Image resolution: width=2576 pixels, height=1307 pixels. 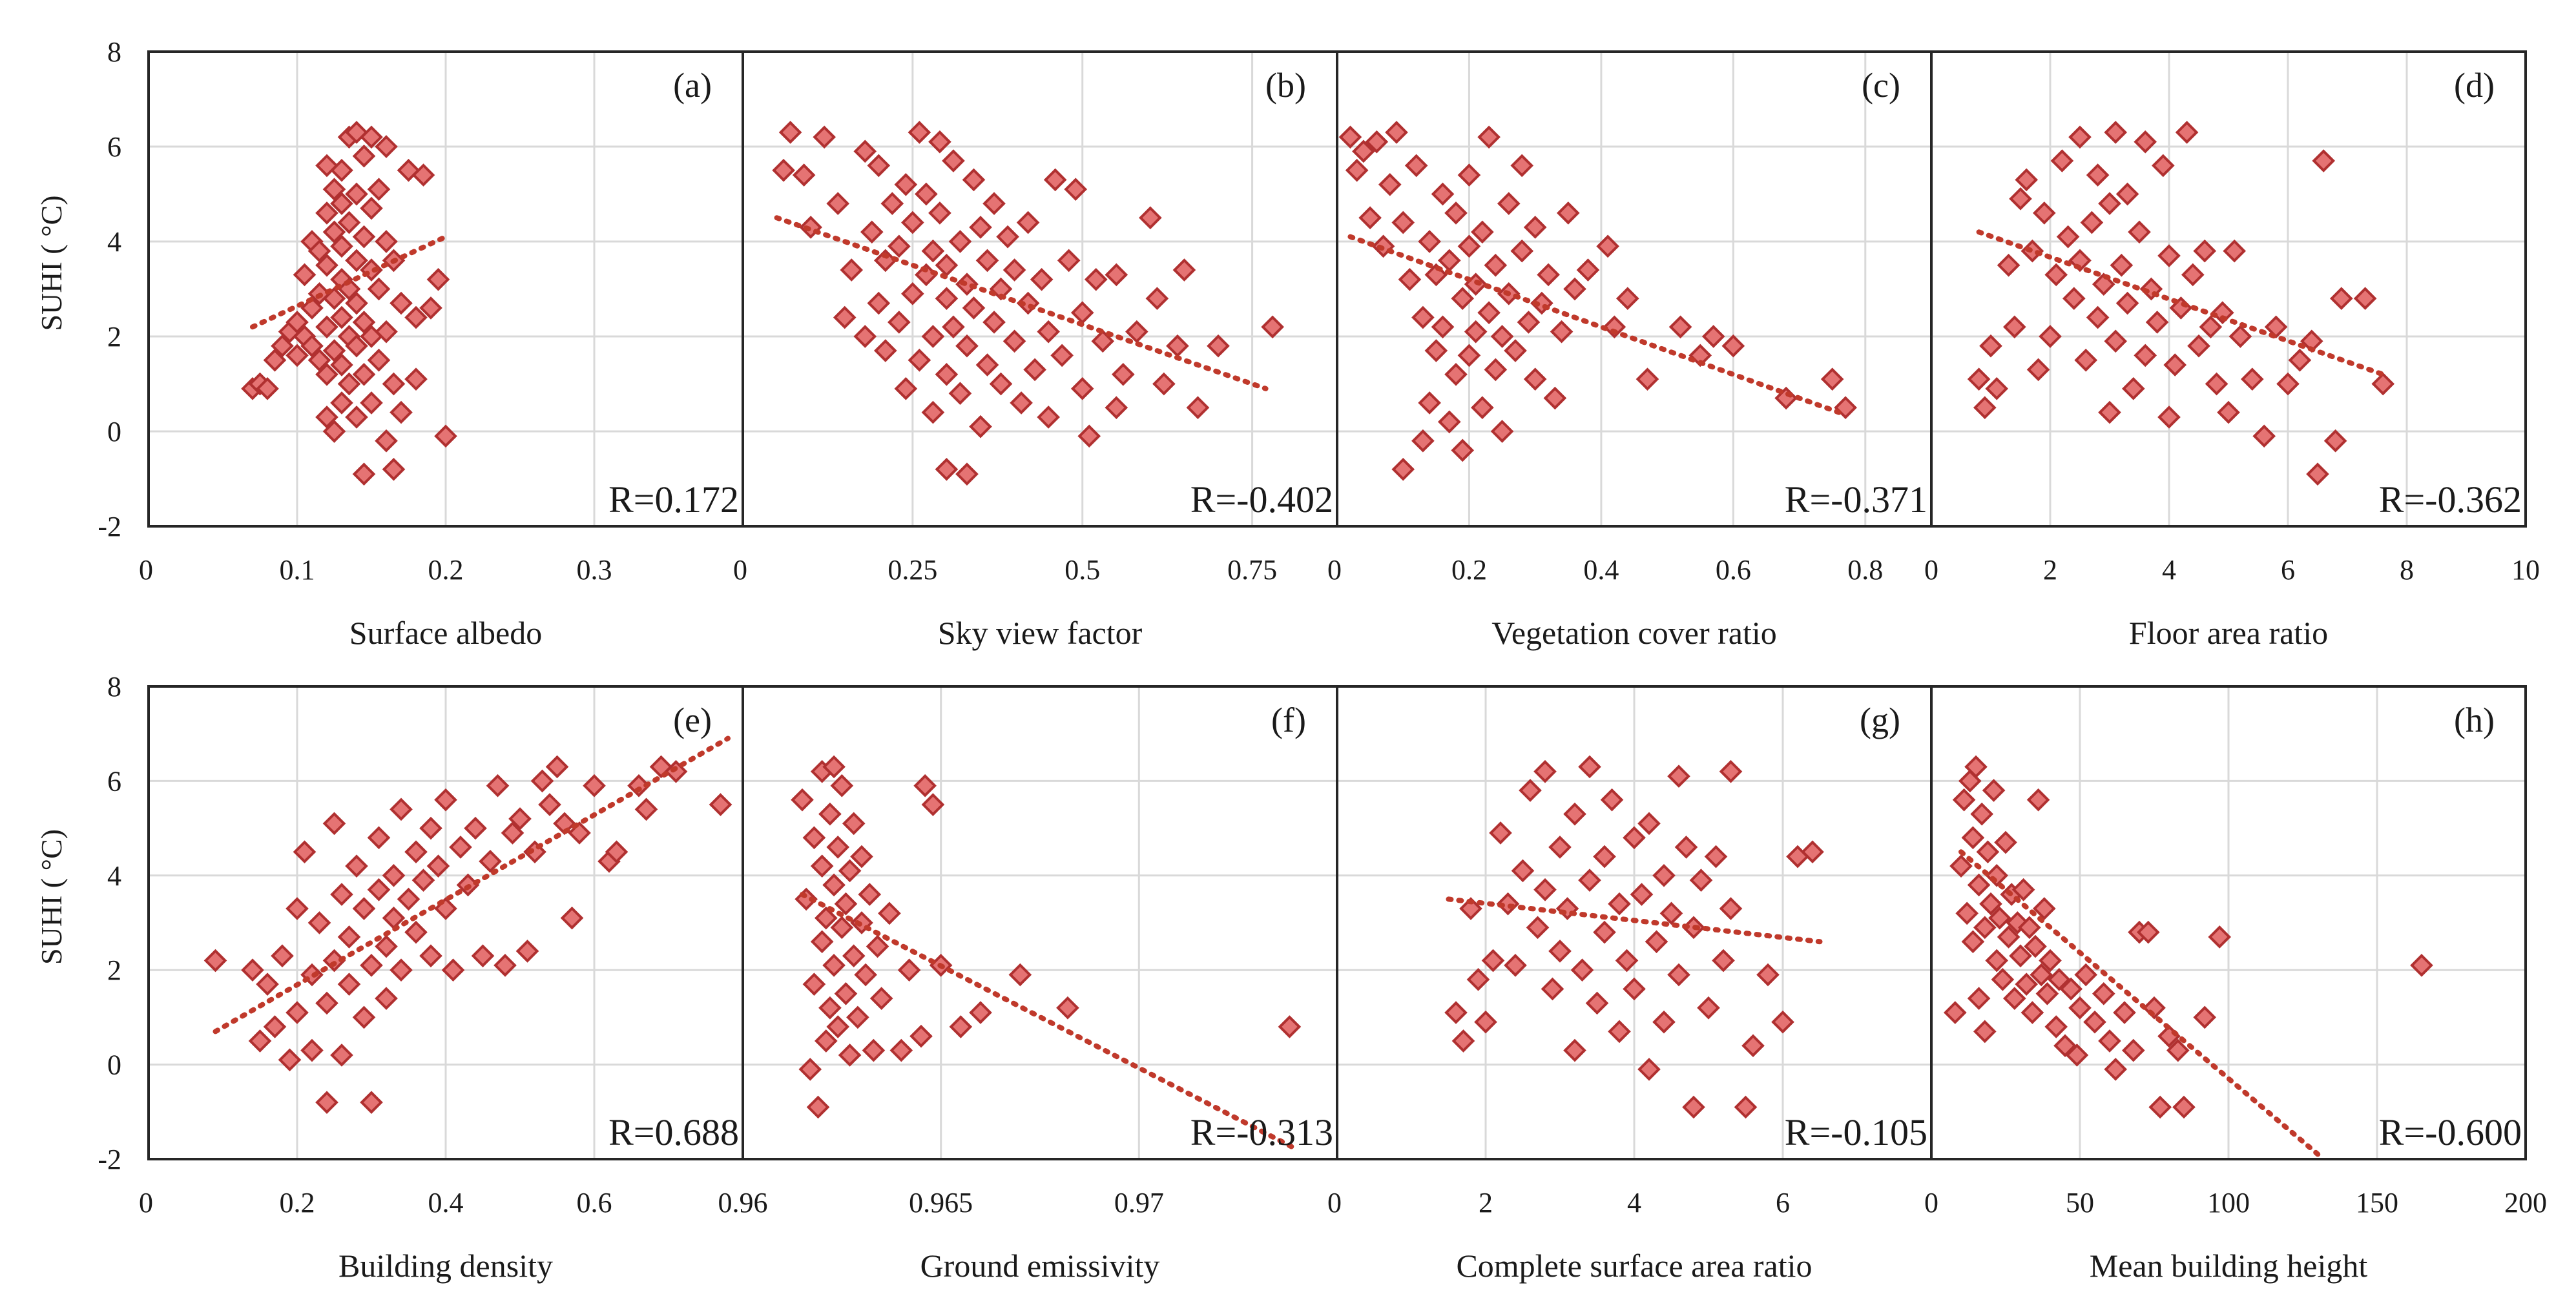 What do you see at coordinates (2525, 570) in the screenshot?
I see `x-tick-label: 10` at bounding box center [2525, 570].